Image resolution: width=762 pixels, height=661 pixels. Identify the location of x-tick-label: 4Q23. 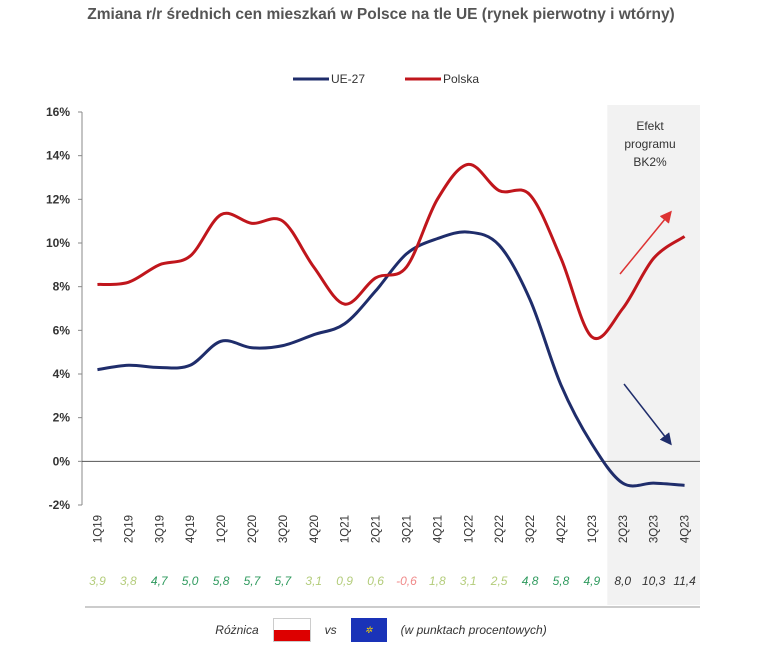
(686, 529).